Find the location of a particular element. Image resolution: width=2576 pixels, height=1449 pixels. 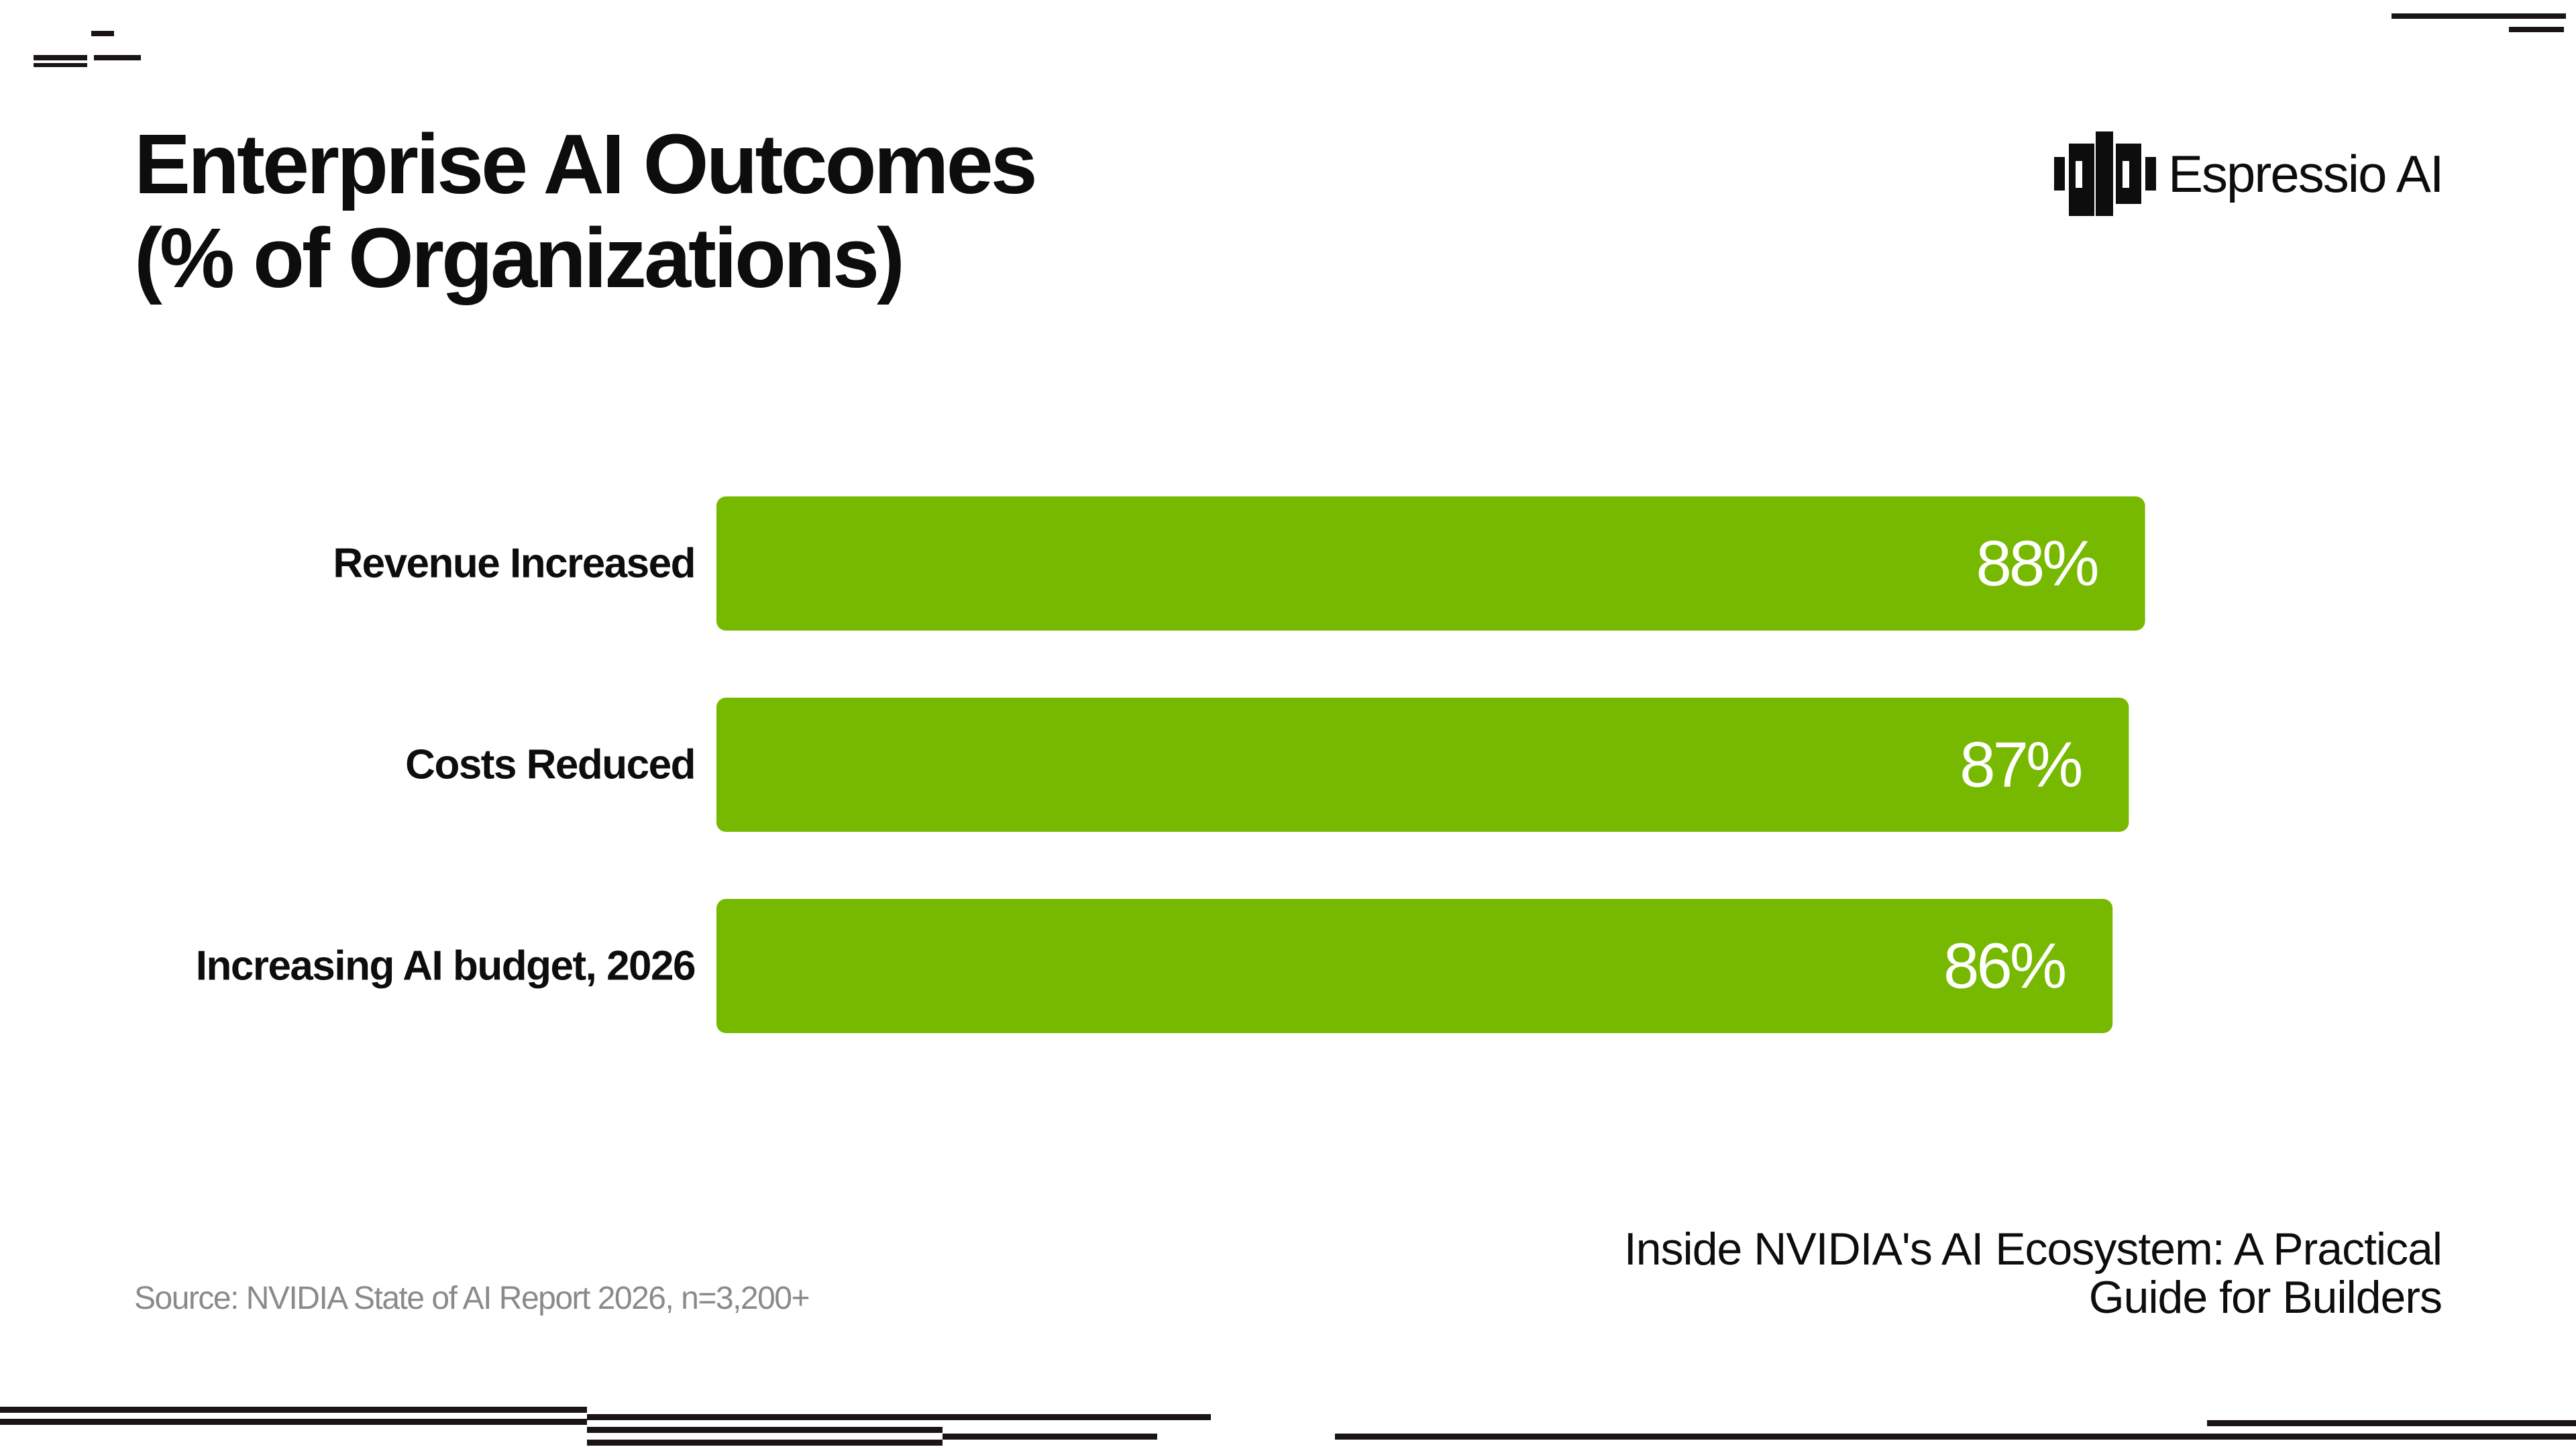

category-label: Increasing AI budget, 2026 is located at coordinates (445, 966).